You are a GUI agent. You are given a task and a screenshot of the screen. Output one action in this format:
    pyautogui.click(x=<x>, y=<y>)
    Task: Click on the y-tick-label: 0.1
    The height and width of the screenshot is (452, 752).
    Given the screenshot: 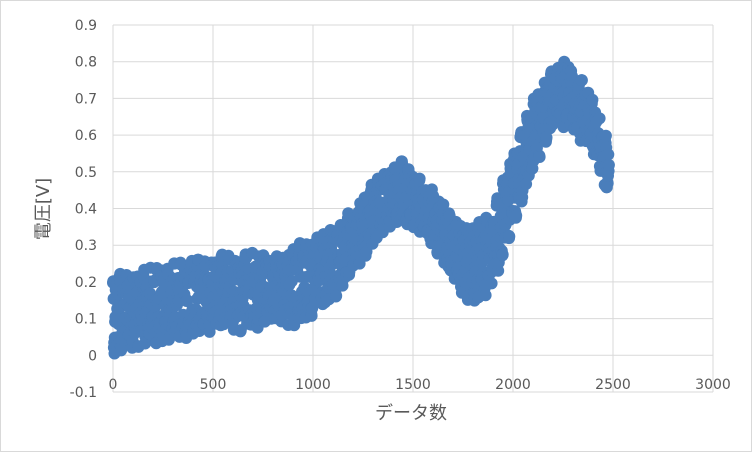 What is the action you would take?
    pyautogui.click(x=86, y=320)
    